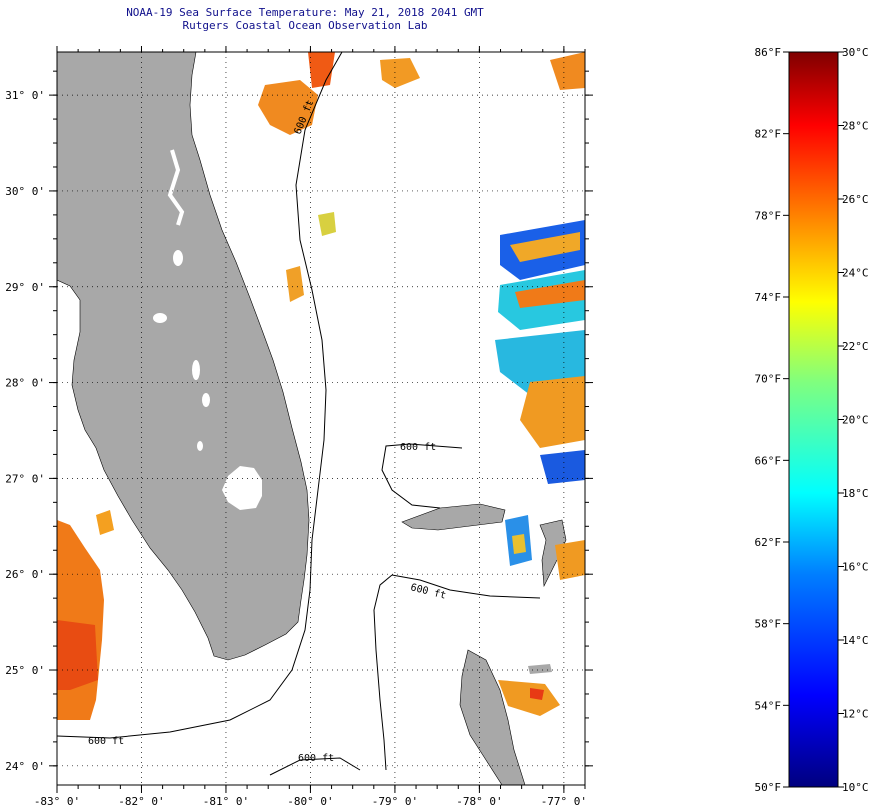 The height and width of the screenshot is (809, 872). Describe the element at coordinates (768, 379) in the screenshot. I see `colorbar-label-f: 70°F` at that location.